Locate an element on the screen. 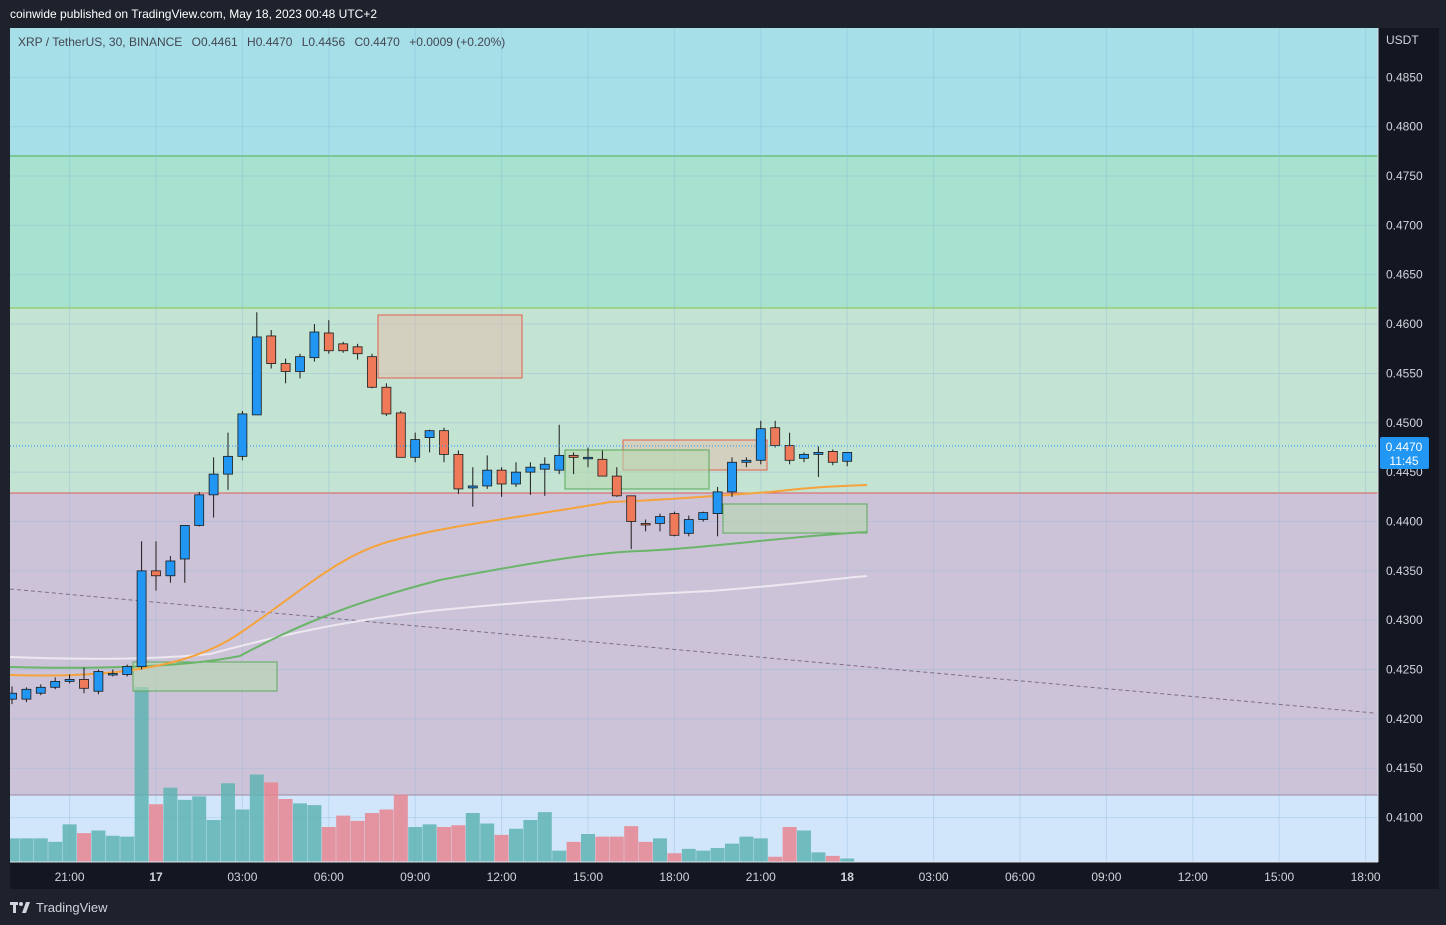 The image size is (1446, 925). tradingview-logo-icon is located at coordinates (20, 907).